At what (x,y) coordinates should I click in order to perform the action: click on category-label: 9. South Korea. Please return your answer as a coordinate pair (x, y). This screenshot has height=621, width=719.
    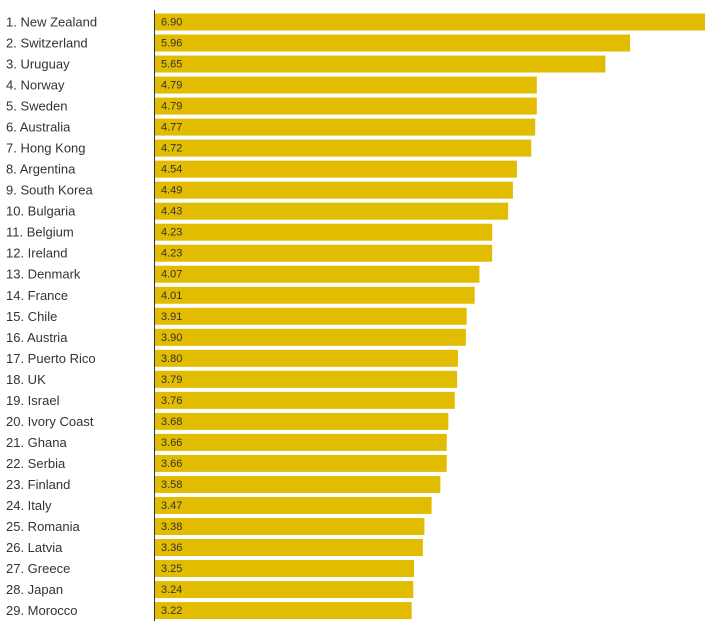
    Looking at the image, I should click on (49, 190).